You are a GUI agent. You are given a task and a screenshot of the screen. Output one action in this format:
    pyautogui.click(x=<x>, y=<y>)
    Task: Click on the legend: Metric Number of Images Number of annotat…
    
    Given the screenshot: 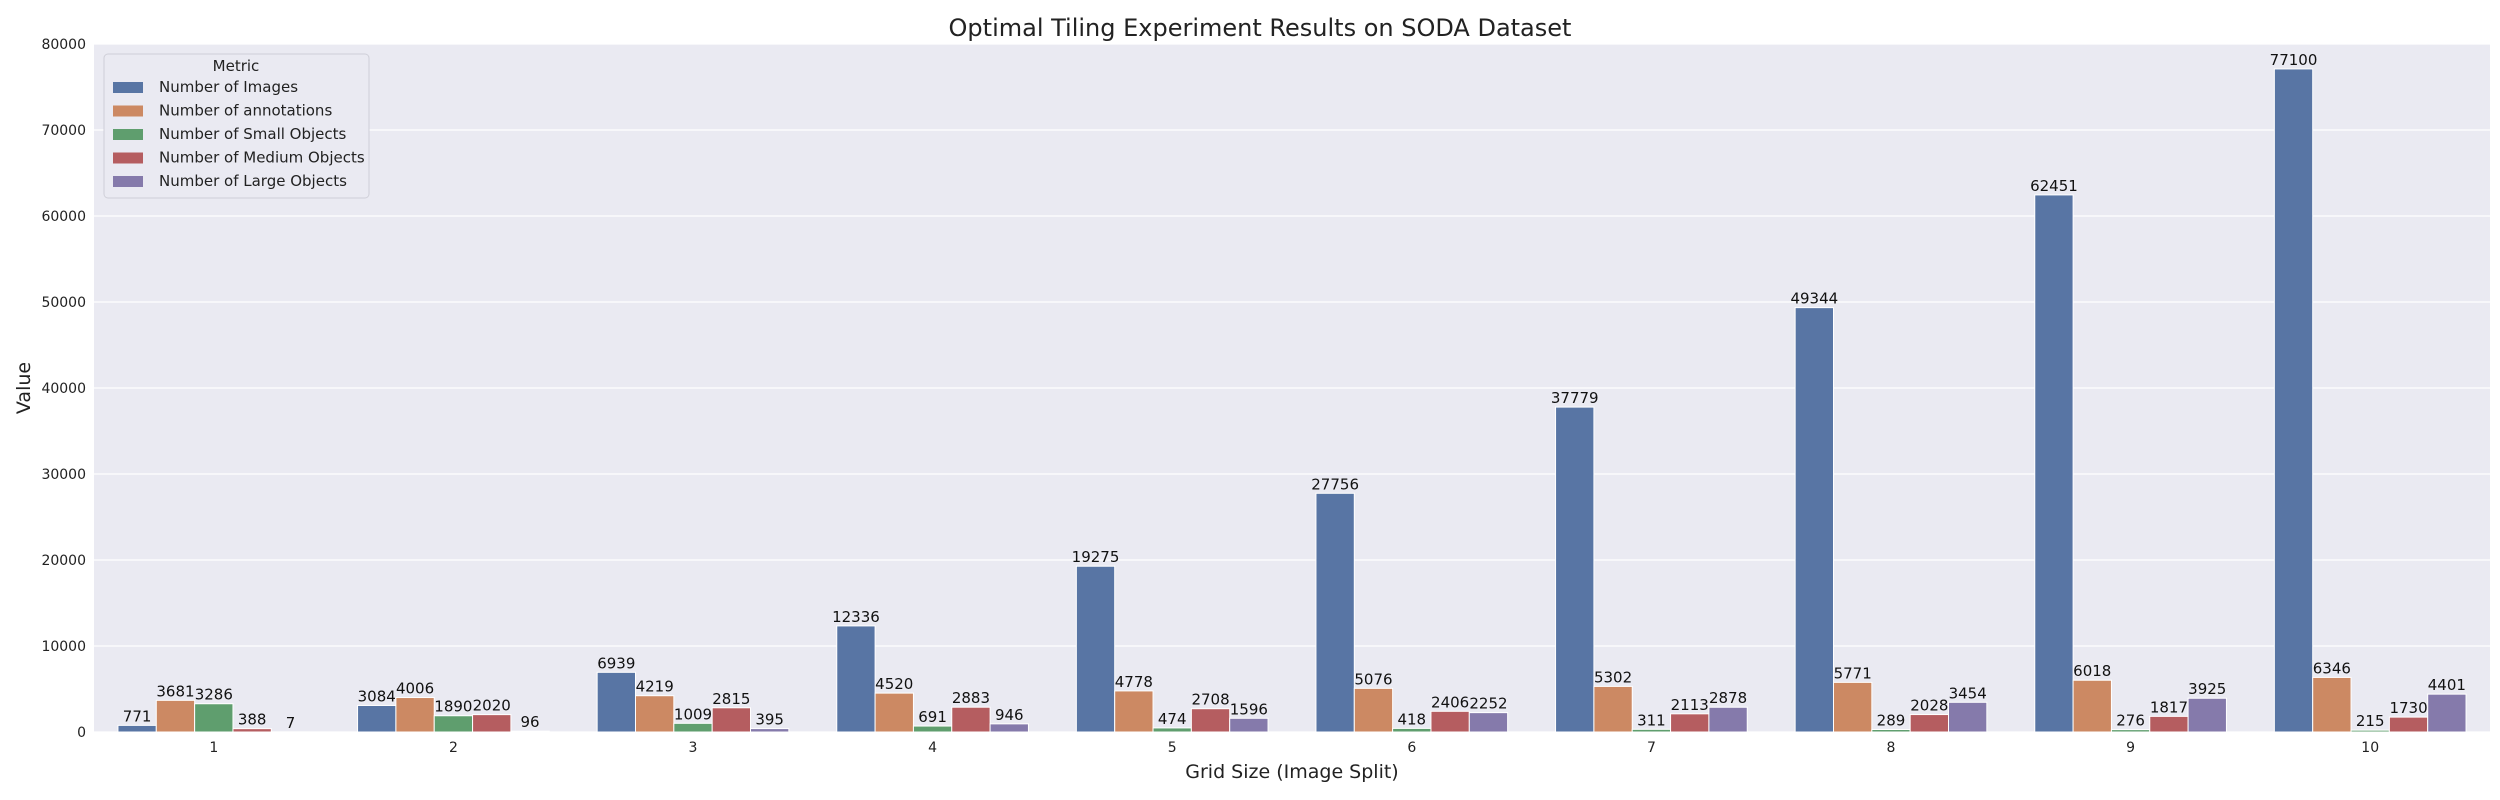 What is the action you would take?
    pyautogui.click(x=236, y=126)
    